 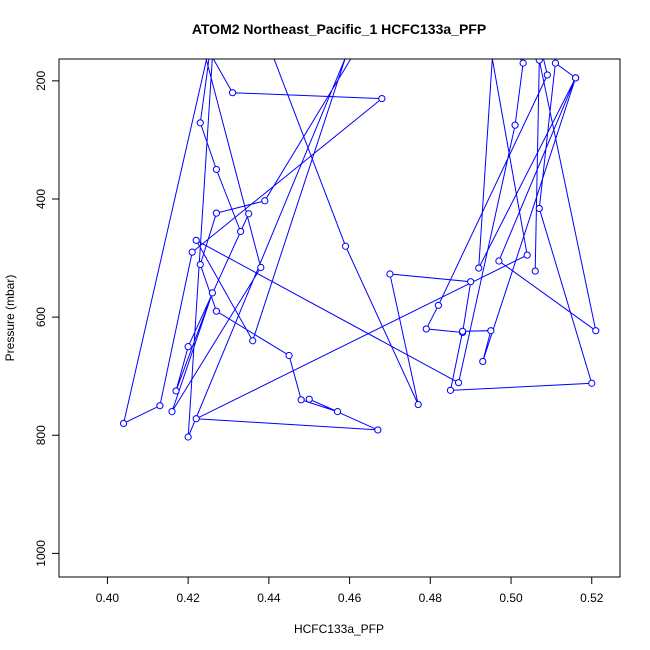 What do you see at coordinates (41, 435) in the screenshot?
I see `y-tick-label: 800` at bounding box center [41, 435].